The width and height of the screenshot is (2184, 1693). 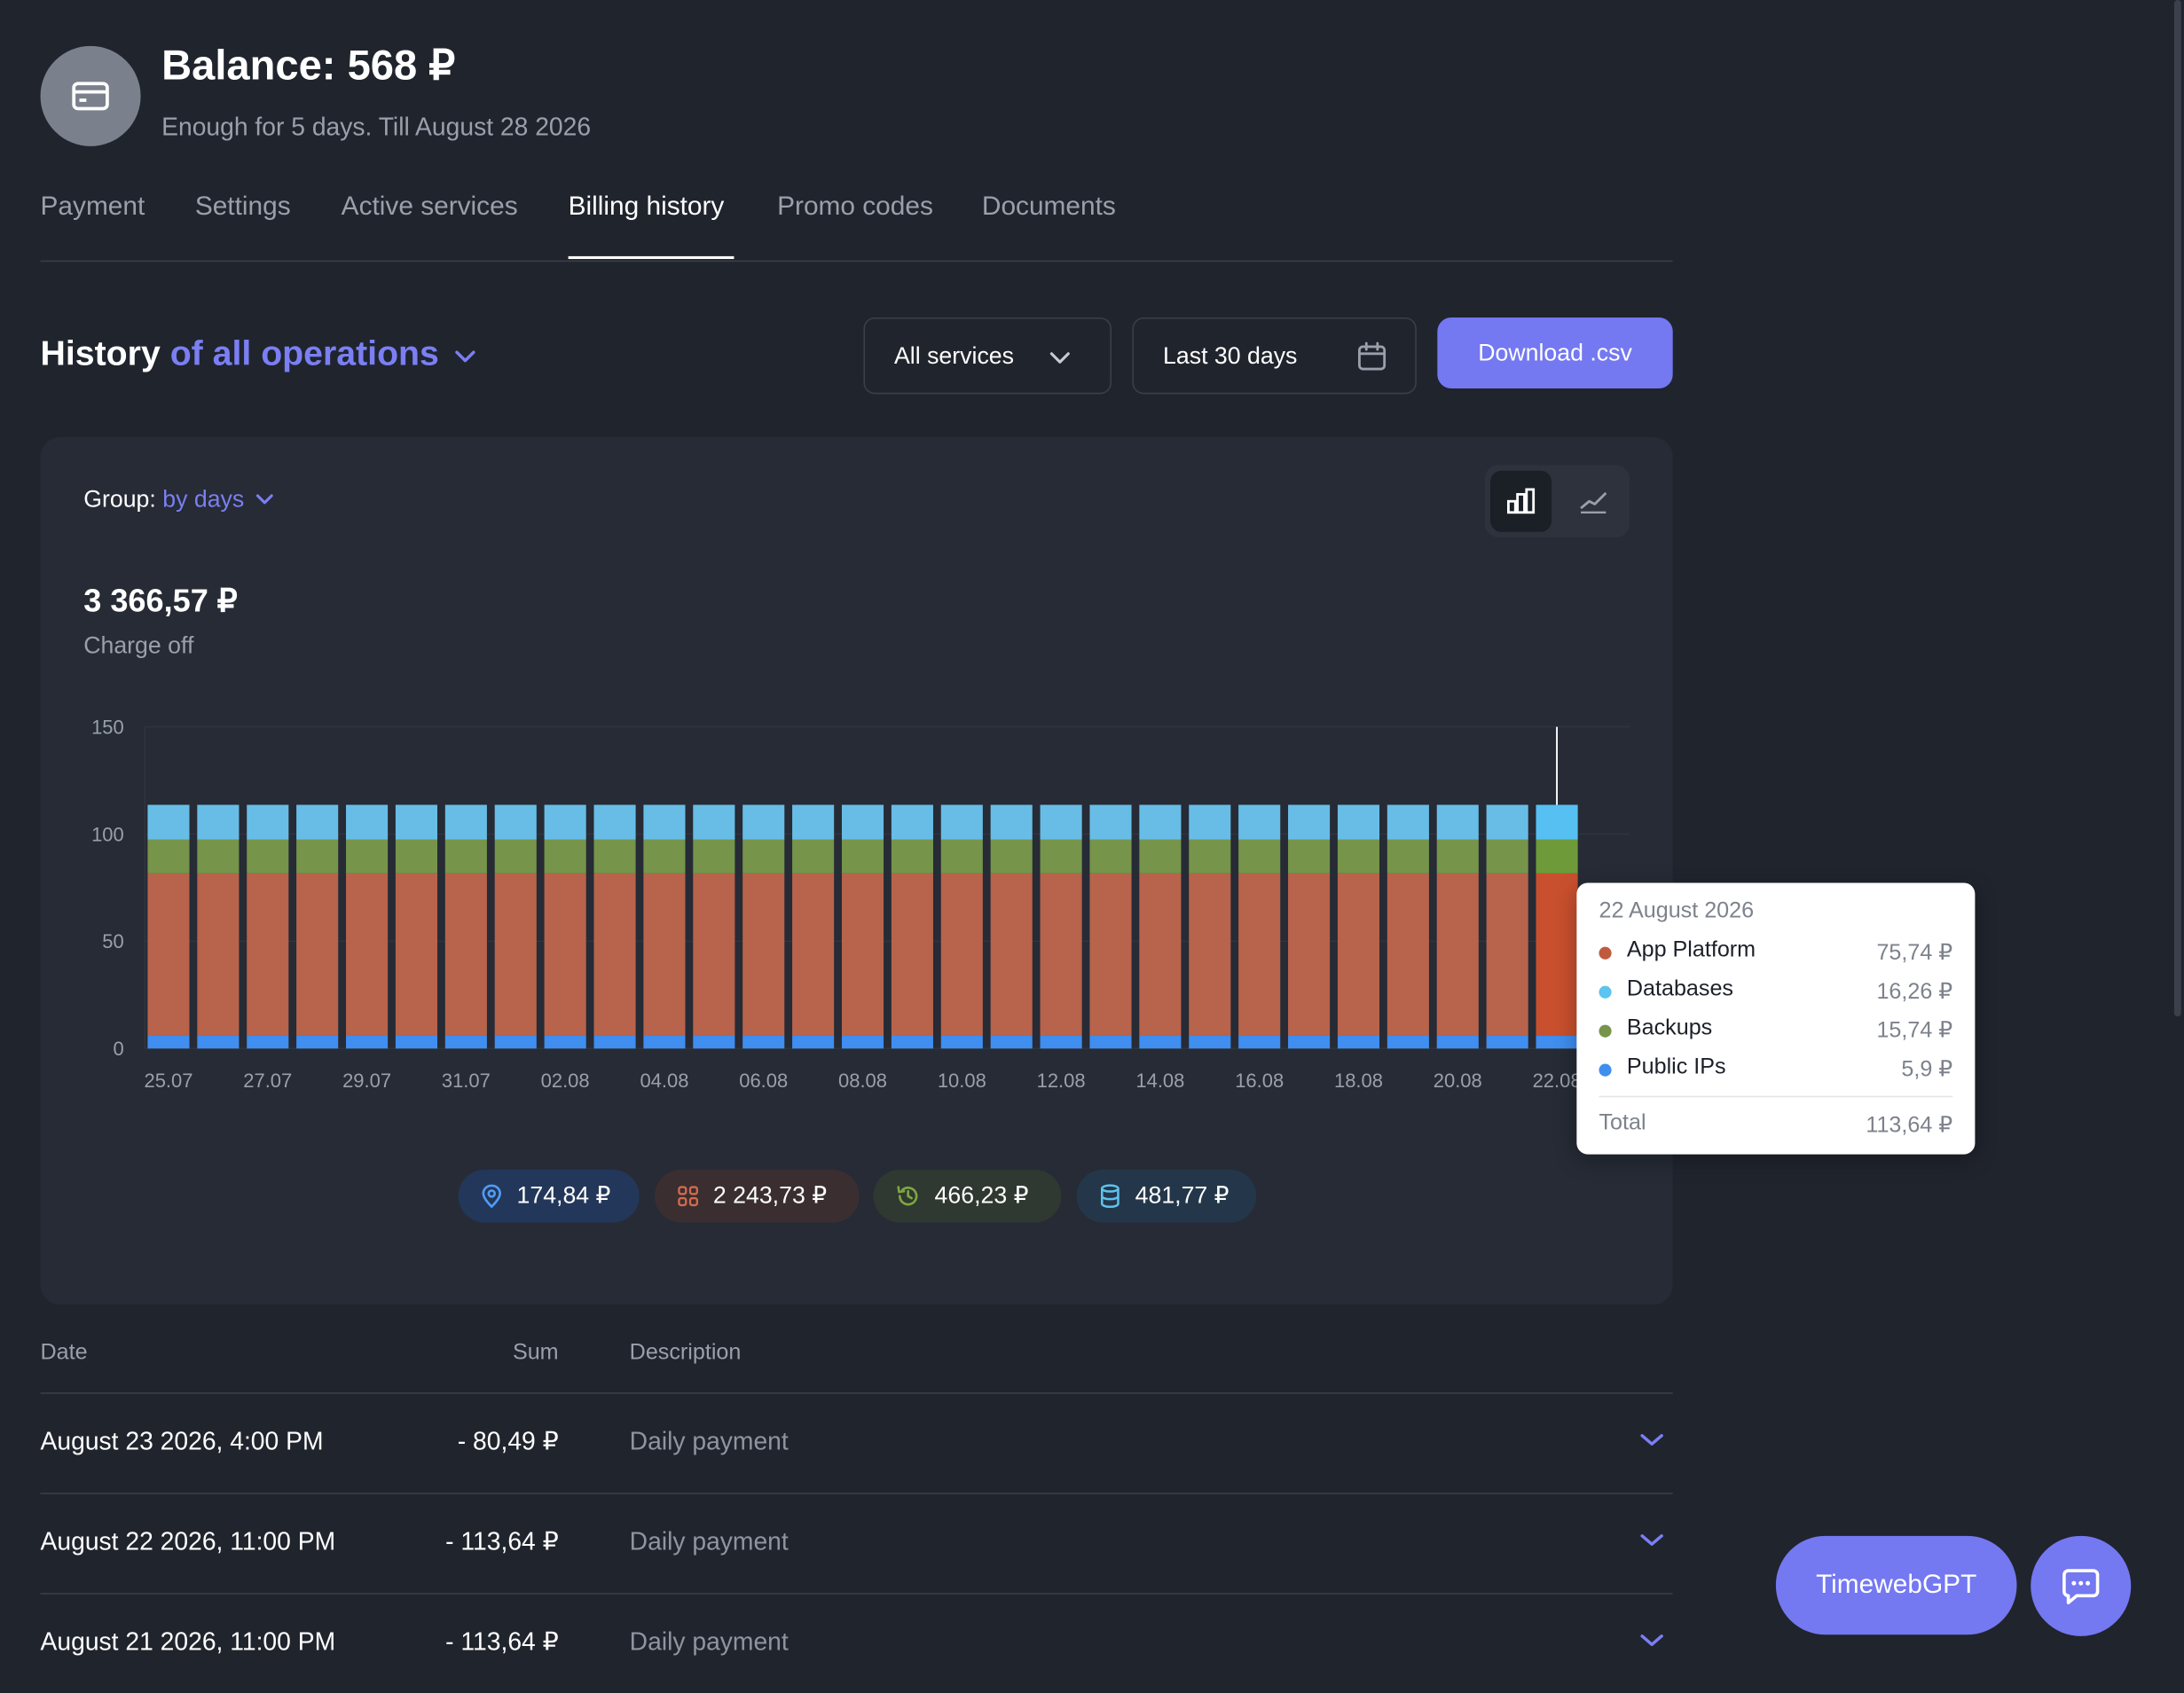 What do you see at coordinates (1230, 355) in the screenshot?
I see `period-select-value: Last 30 days` at bounding box center [1230, 355].